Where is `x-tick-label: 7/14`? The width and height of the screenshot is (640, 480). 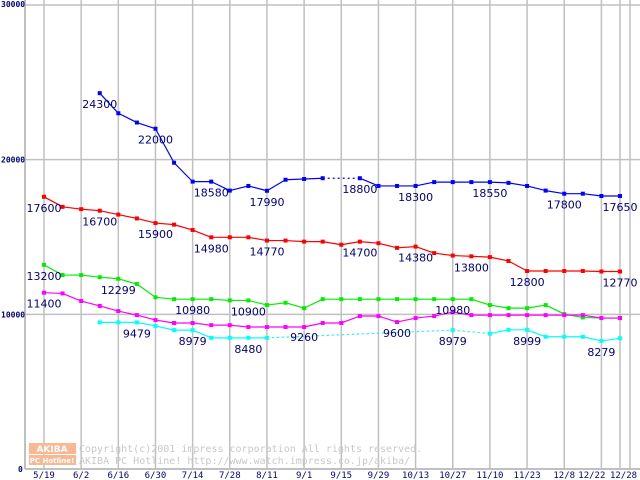 x-tick-label: 7/14 is located at coordinates (193, 475).